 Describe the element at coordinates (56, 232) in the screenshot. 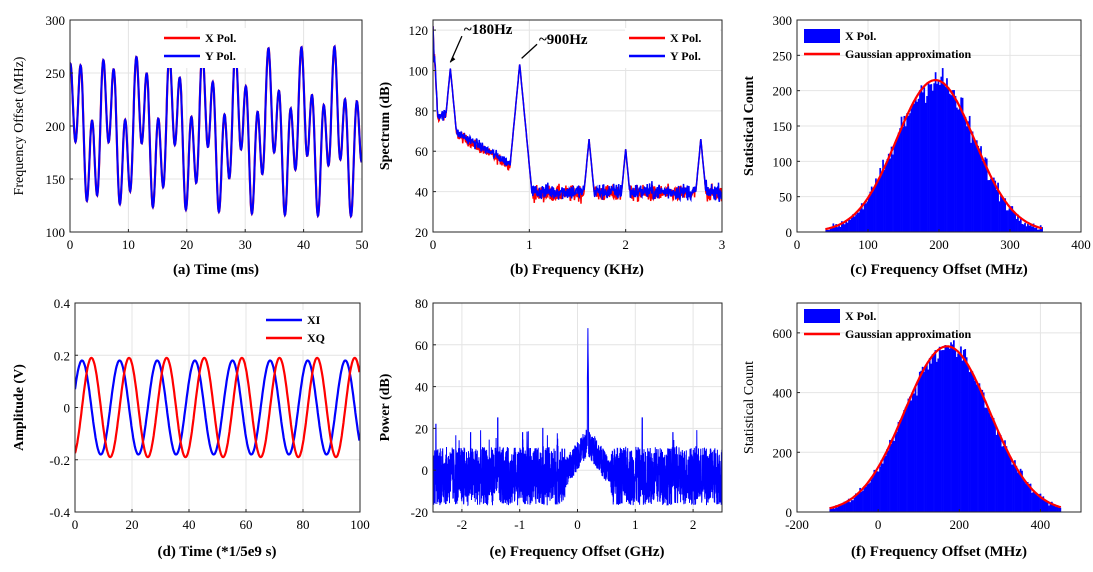

I see `y-tick-label: 100` at that location.